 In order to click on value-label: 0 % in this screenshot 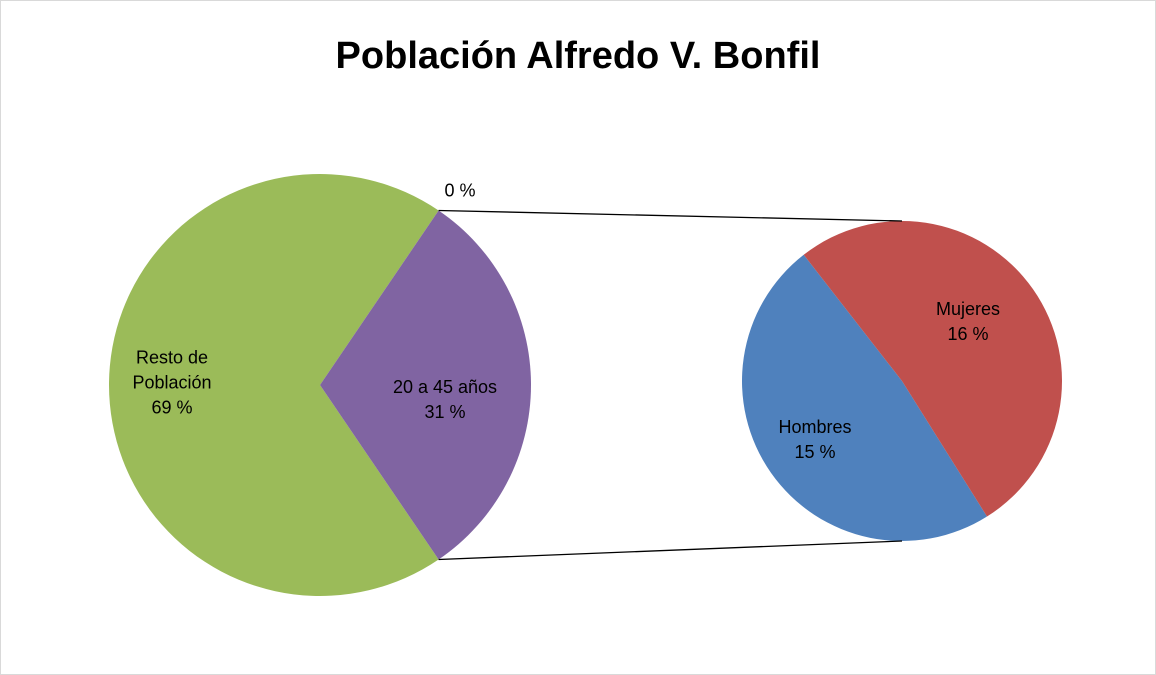, I will do `click(460, 190)`.